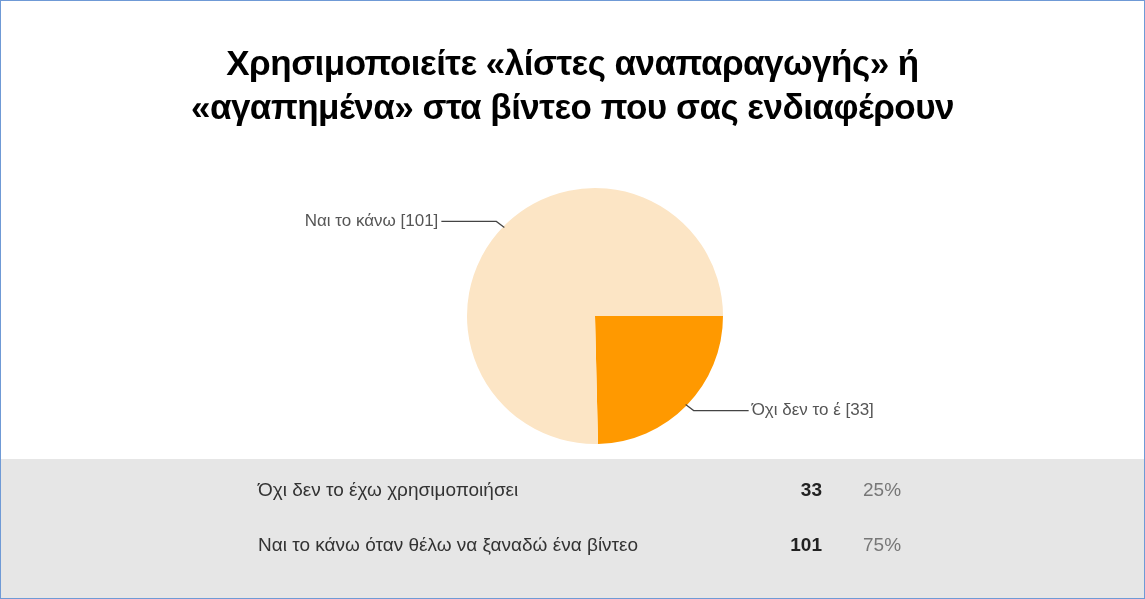 Image resolution: width=1145 pixels, height=599 pixels. What do you see at coordinates (572, 85) in the screenshot?
I see `chart-title: Χρησιμοποιείτε «λίστες αναπαραγωγής» ή «αγαπημένα» στα βίντεο που σας ενδιαφέρουν` at bounding box center [572, 85].